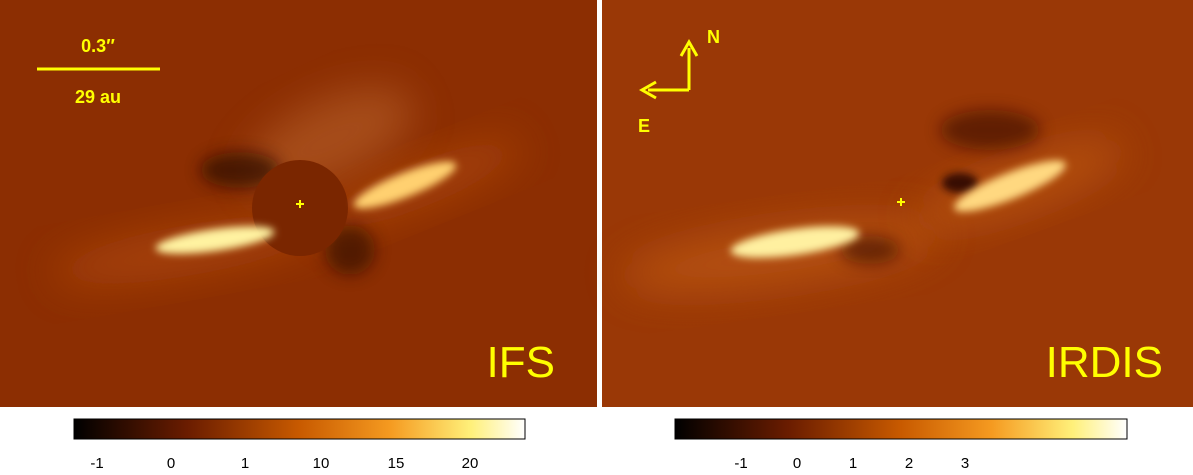 This screenshot has height=475, width=1193. I want to click on scale-bar-distance: 29 au, so click(98, 97).